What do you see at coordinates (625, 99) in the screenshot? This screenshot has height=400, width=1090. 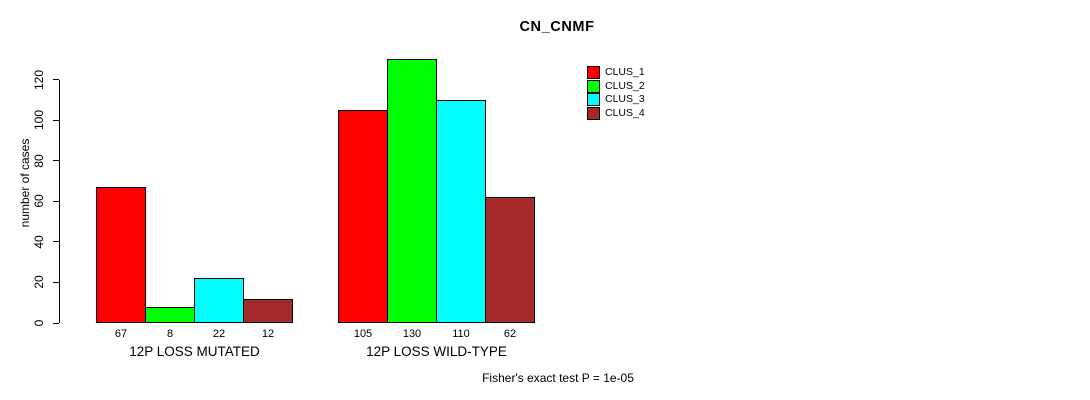 I see `legend-label: CLUS_3` at bounding box center [625, 99].